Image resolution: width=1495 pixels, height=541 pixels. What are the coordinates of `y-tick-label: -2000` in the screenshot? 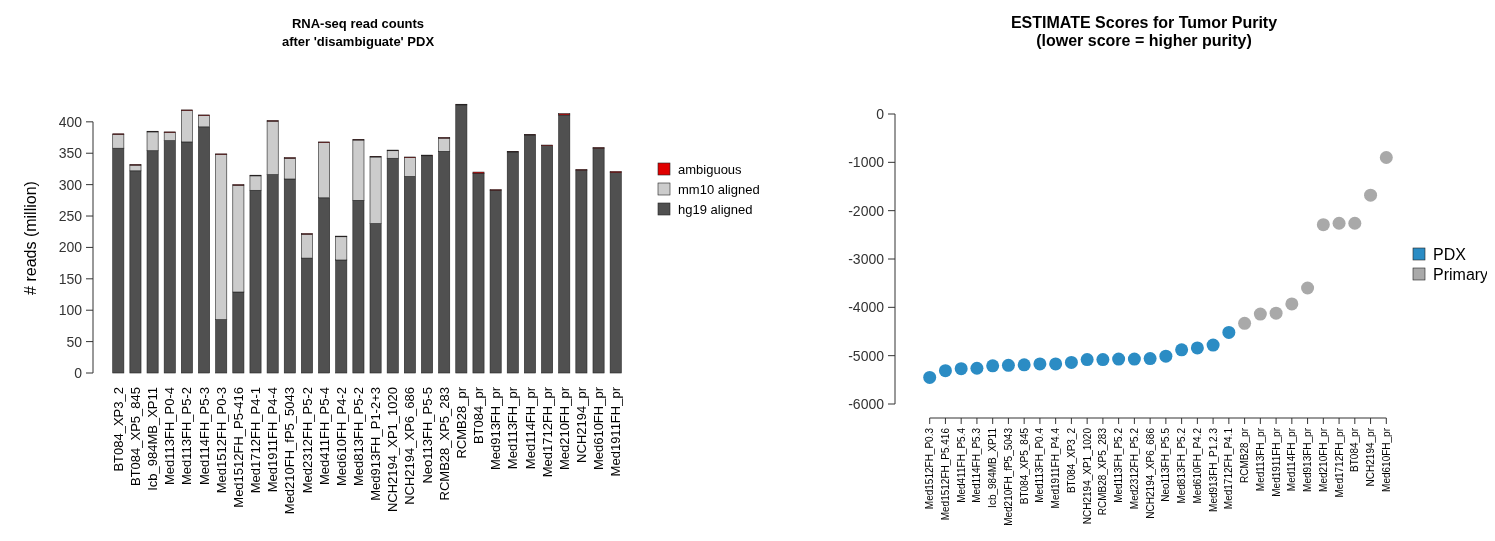 It's located at (866, 210).